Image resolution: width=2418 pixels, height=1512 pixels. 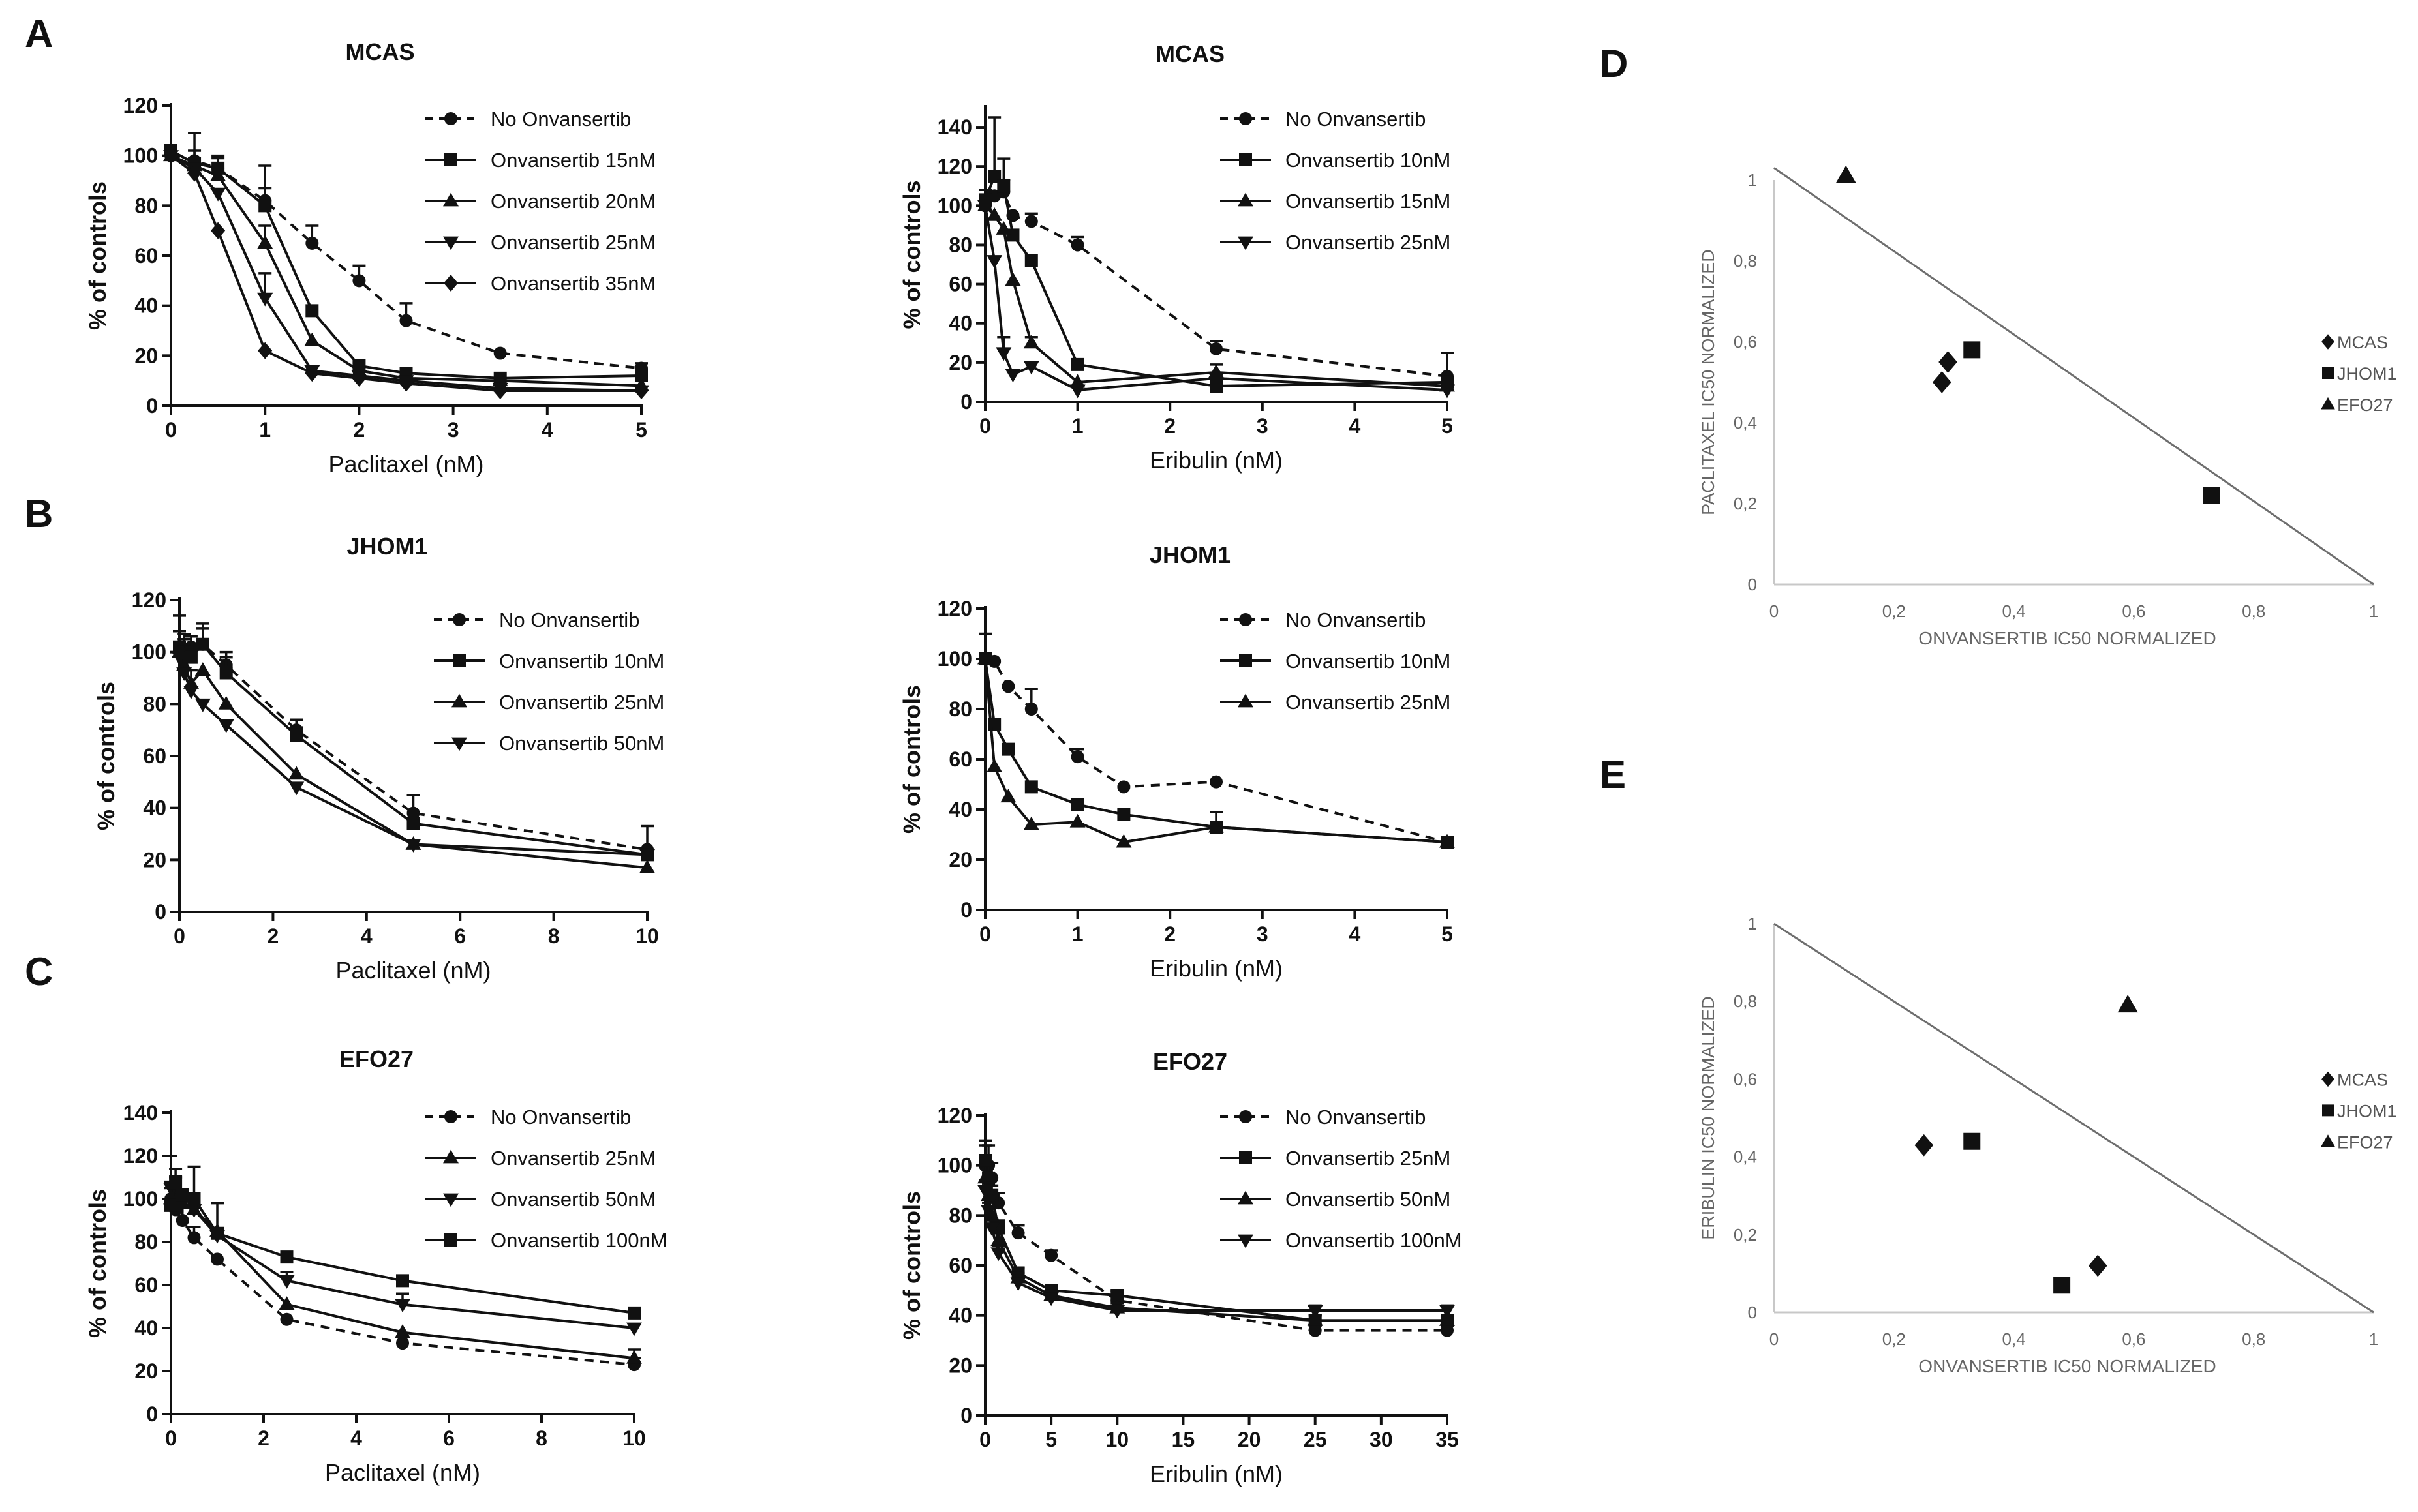 I want to click on y-tick-label: 0,8, so click(x=1745, y=261).